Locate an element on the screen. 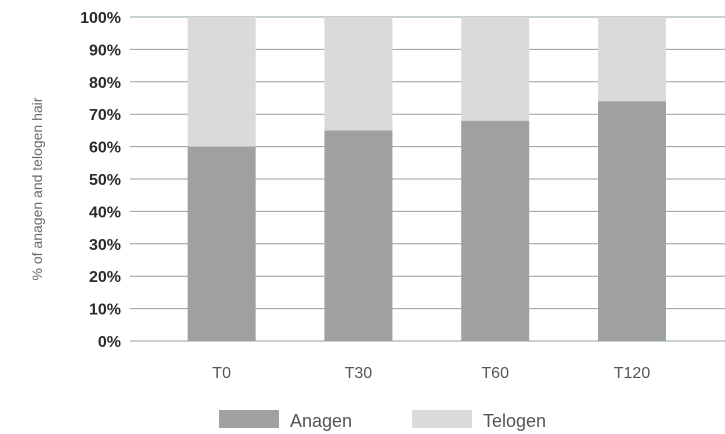  bar-anagen-t60 is located at coordinates (495, 231).